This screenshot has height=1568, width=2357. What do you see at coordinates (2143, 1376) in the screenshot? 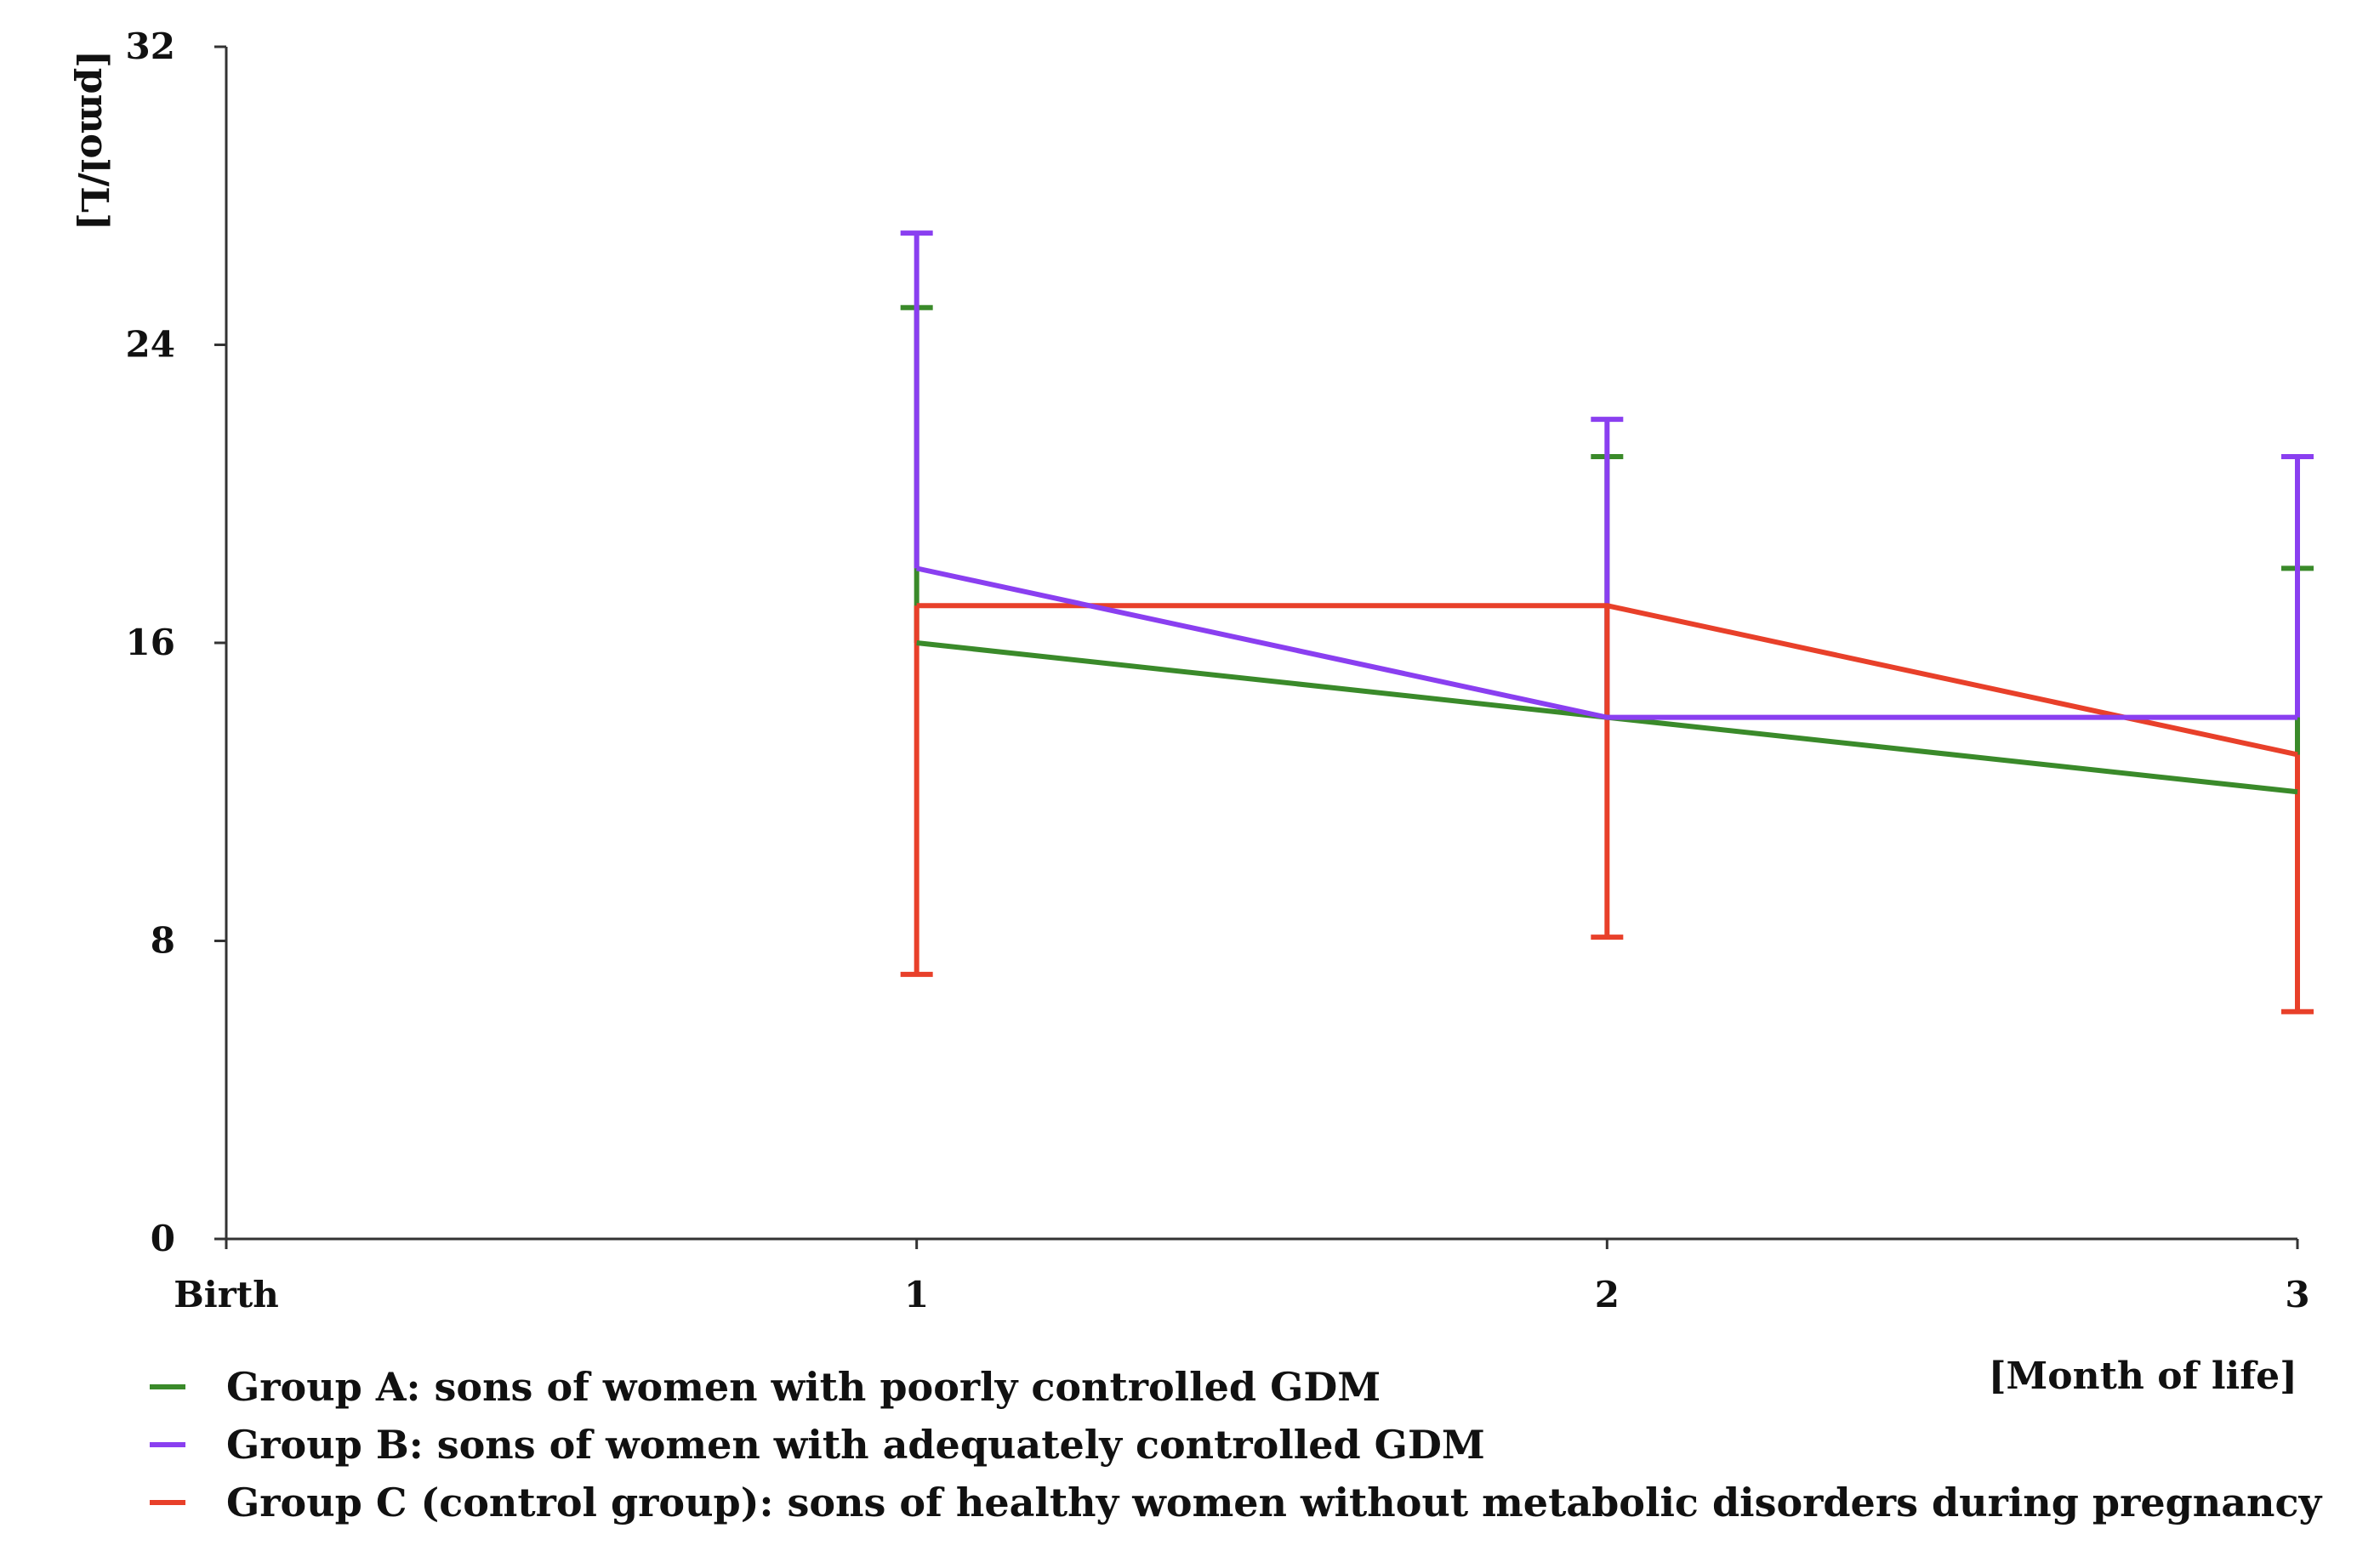
I see `x-axis-title: [Month of life]` at bounding box center [2143, 1376].